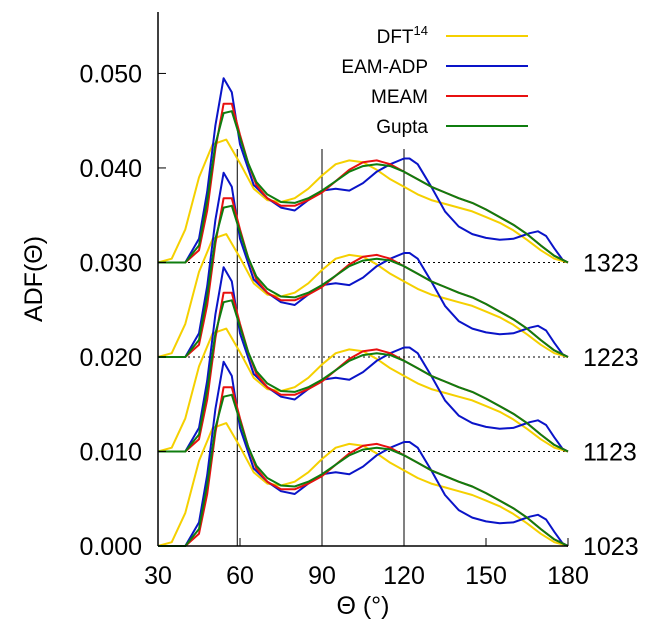 Image resolution: width=655 pixels, height=627 pixels. I want to click on y-tick-label: 0.040, so click(110, 169).